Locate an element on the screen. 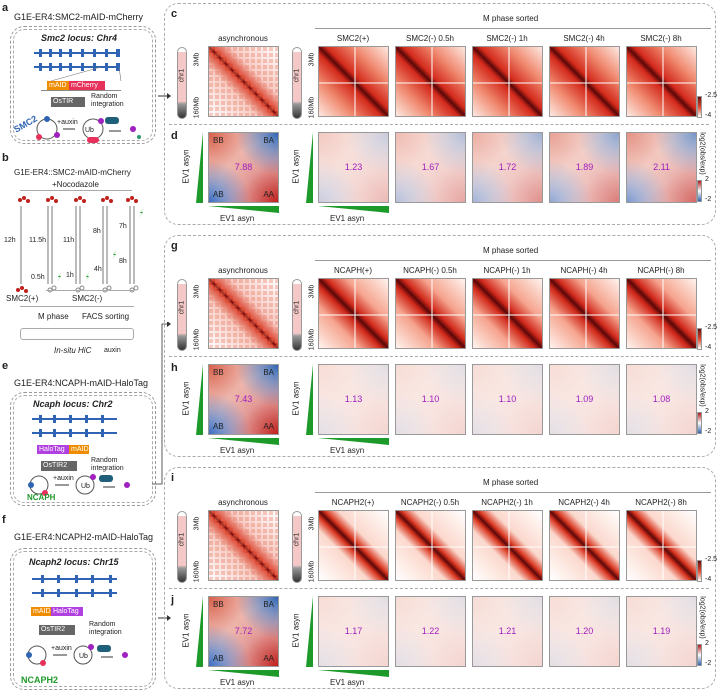 The image size is (720, 696). saddle-plot: 1.19 is located at coordinates (661, 631).